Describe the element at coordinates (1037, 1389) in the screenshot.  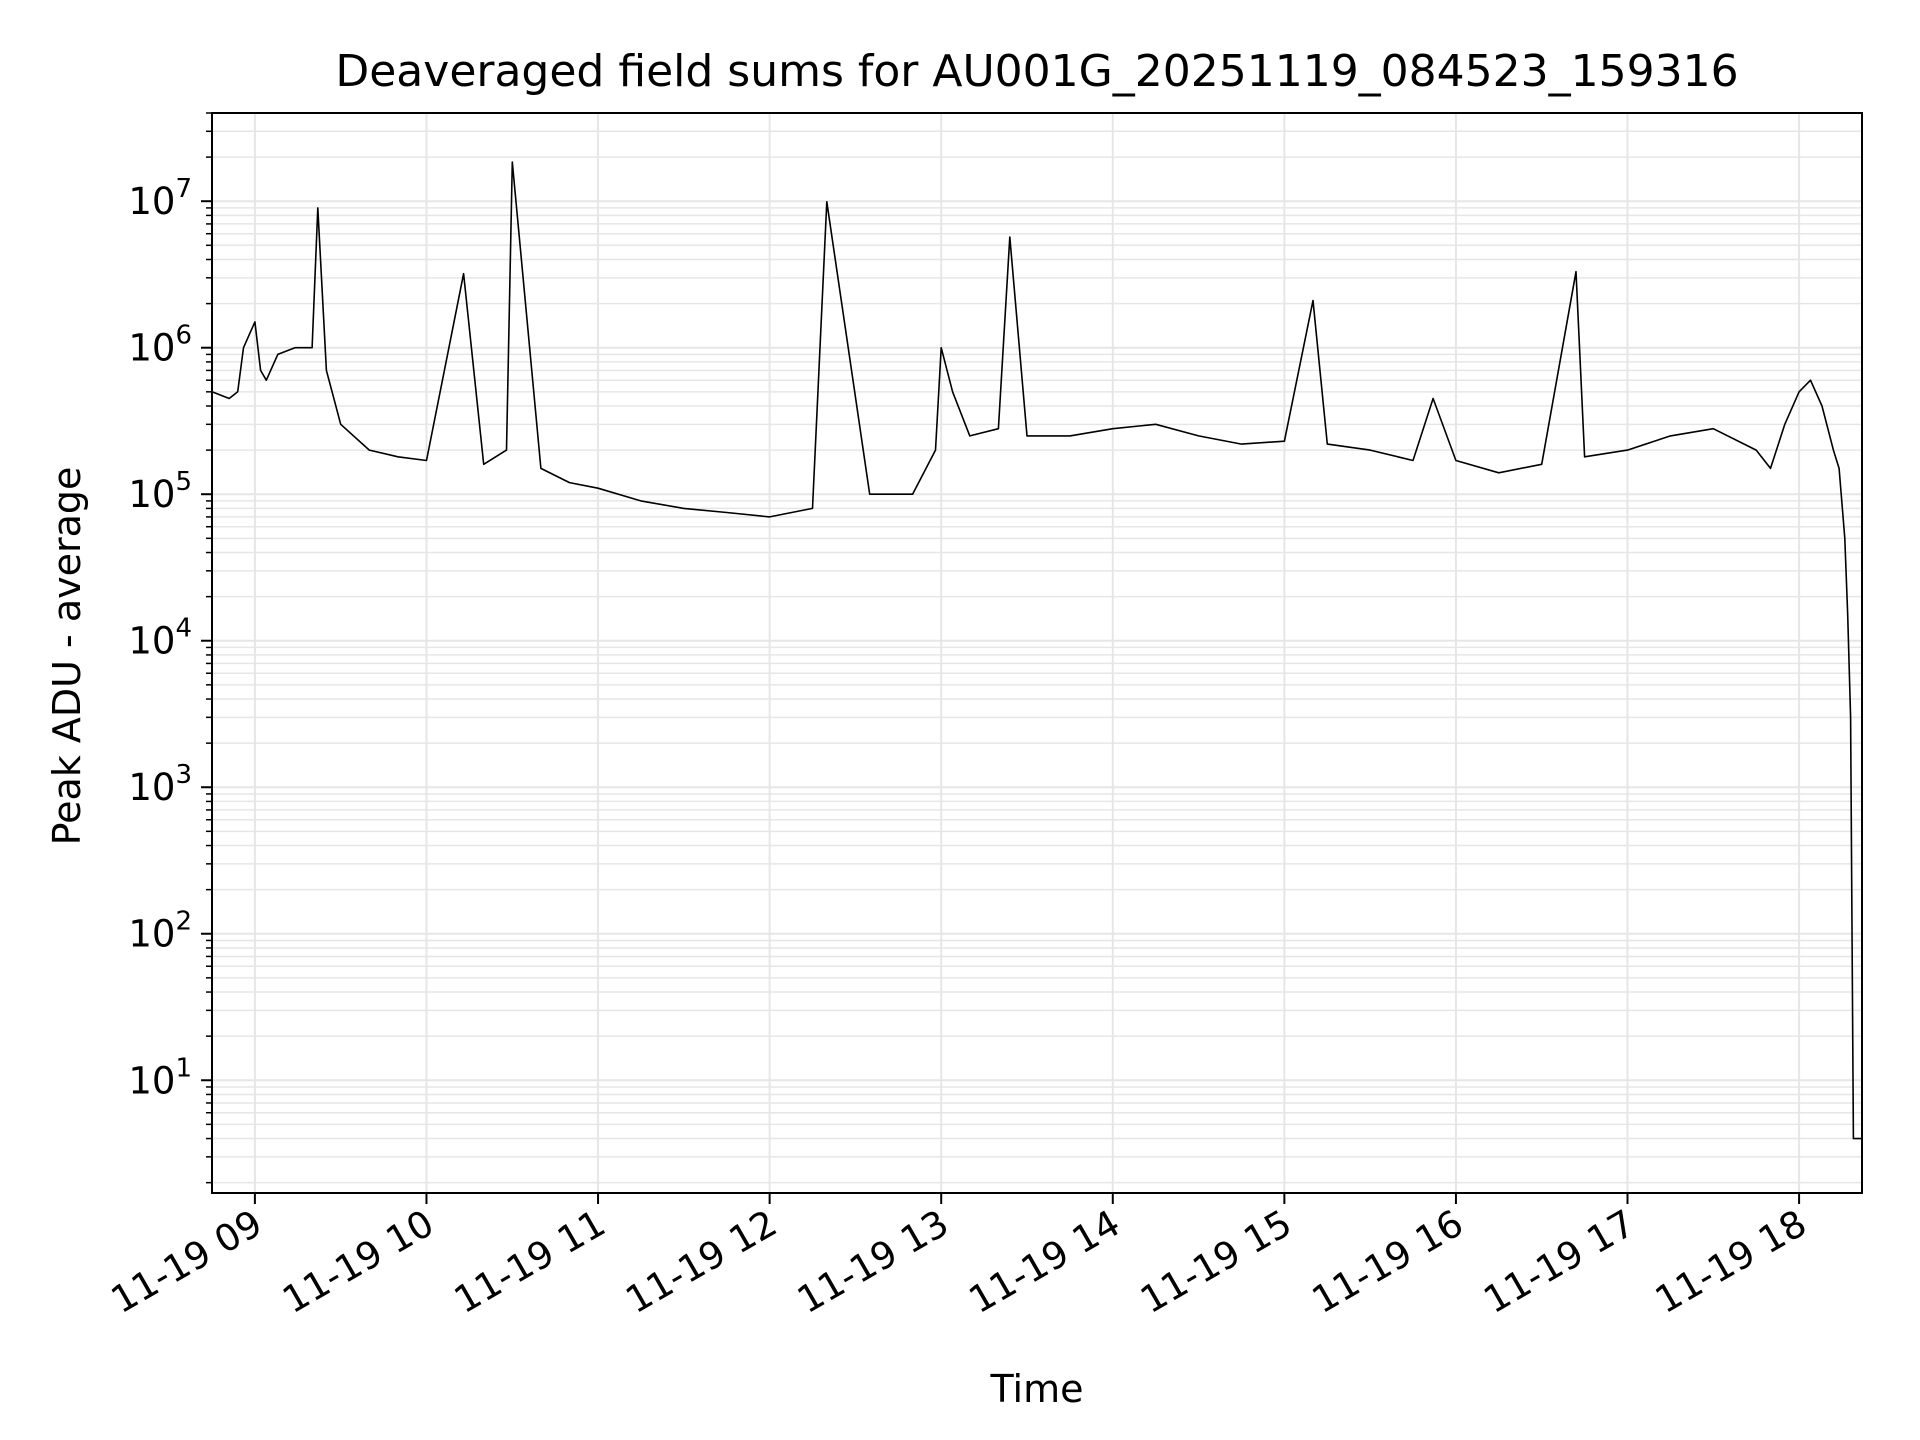
I see `x-axis-label: Time` at that location.